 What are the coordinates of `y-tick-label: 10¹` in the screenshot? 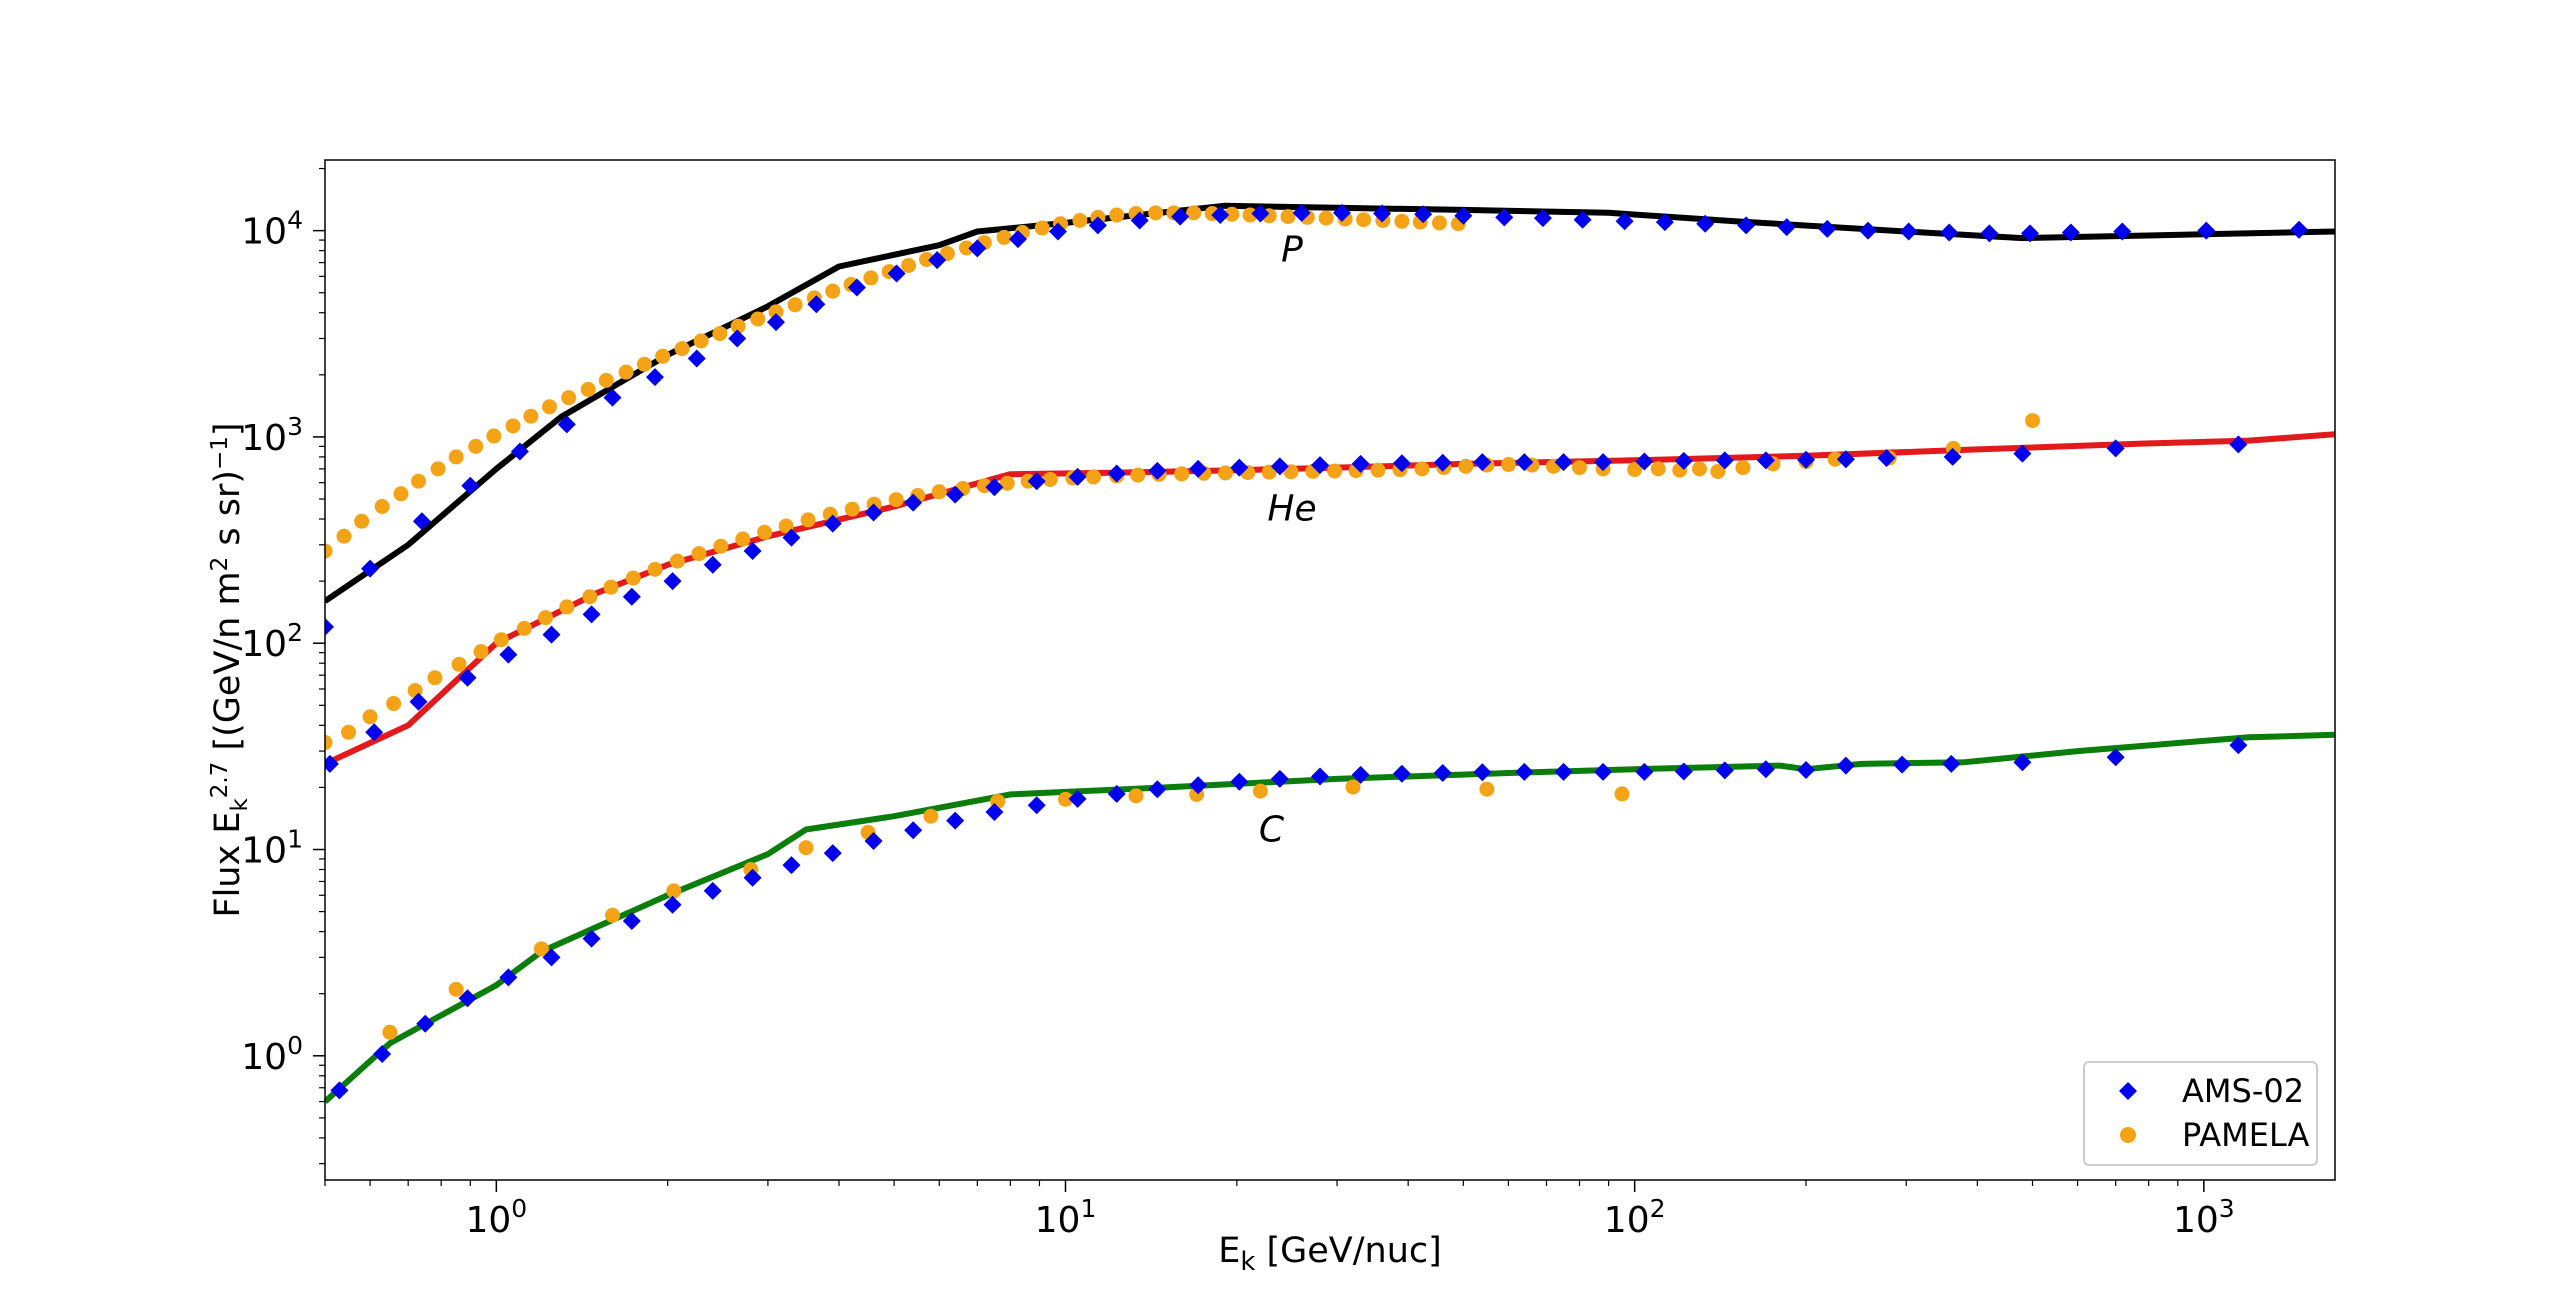 It's located at (272, 848).